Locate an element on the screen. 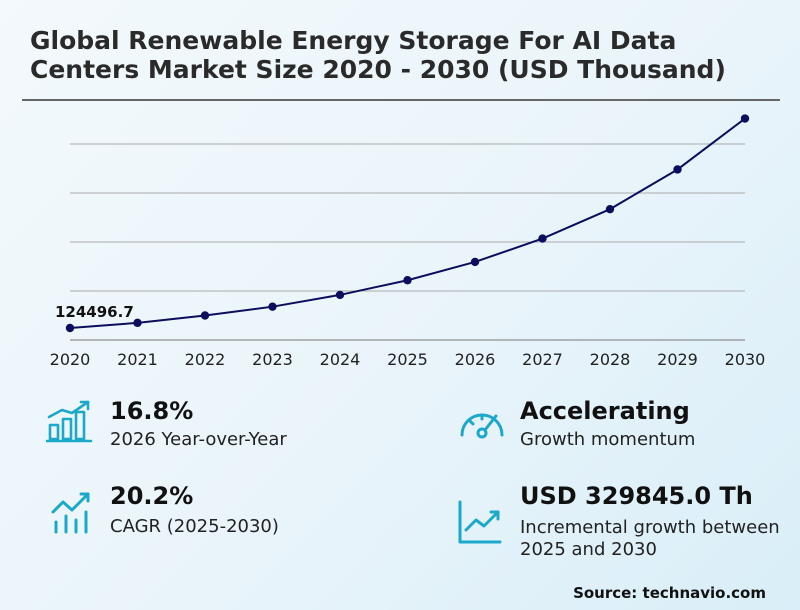 This screenshot has height=610, width=800. yoy-stat: 16.8% 2026 Year-over-Year is located at coordinates (226, 425).